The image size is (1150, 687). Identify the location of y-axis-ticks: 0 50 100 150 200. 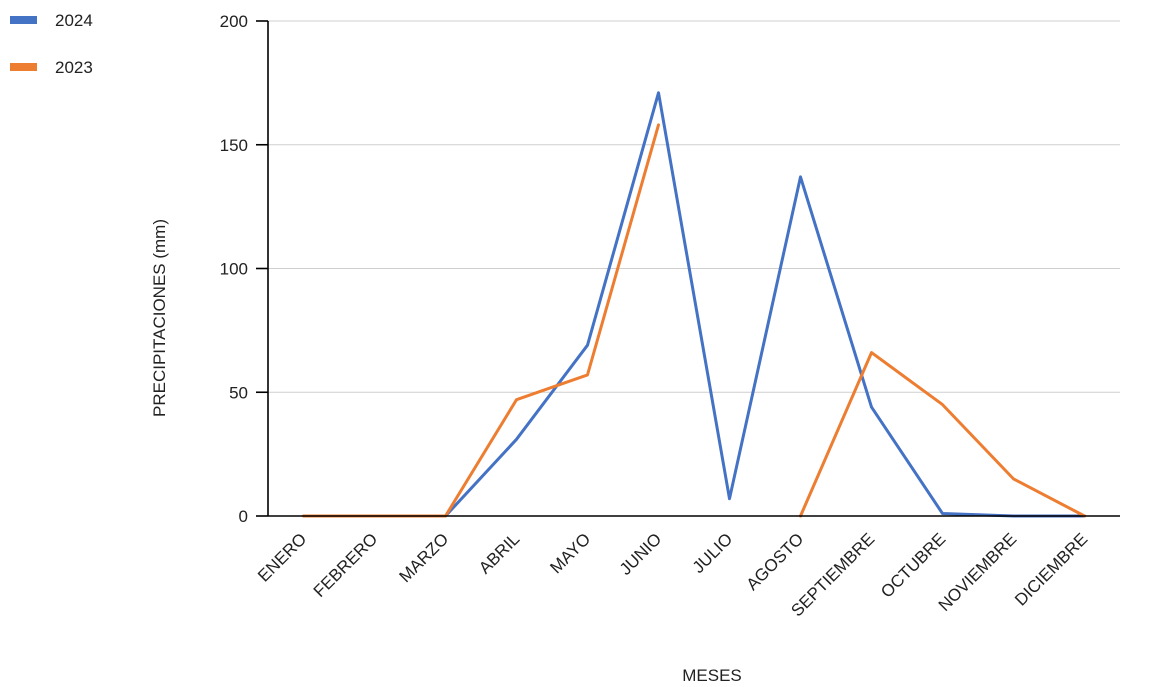
(244, 269).